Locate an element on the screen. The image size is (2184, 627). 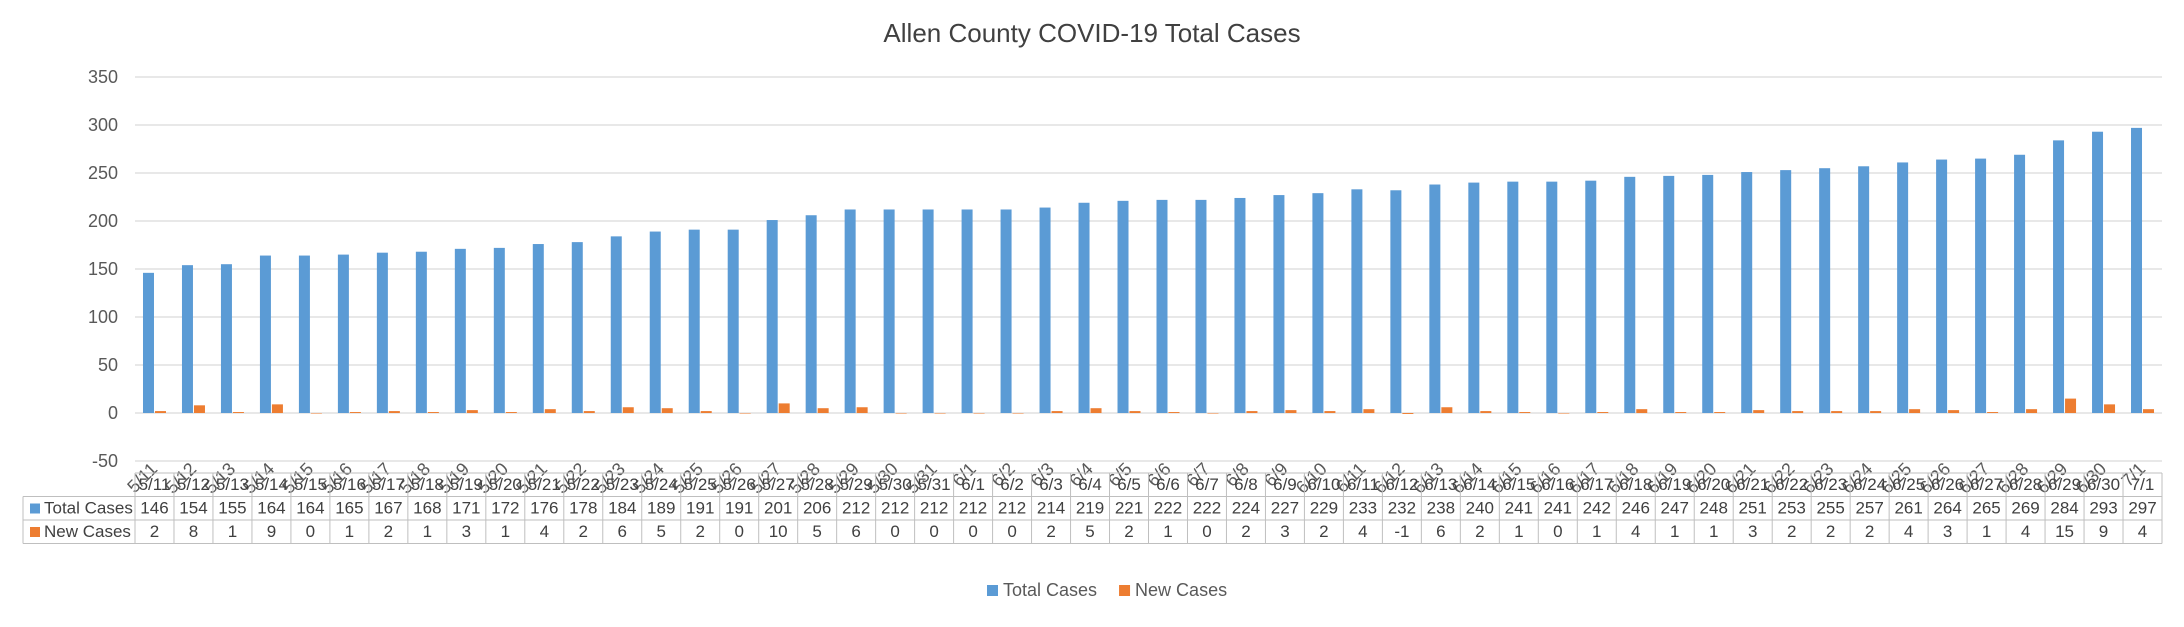
table-value-cell: 221 is located at coordinates (1129, 508).